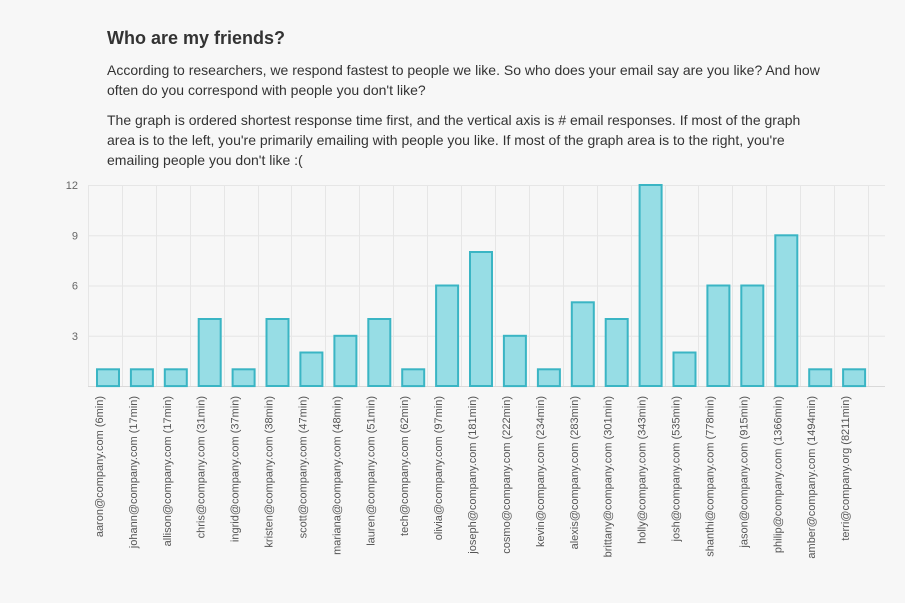 This screenshot has height=603, width=905. Describe the element at coordinates (72, 186) in the screenshot. I see `y-tick-label: 12` at that location.